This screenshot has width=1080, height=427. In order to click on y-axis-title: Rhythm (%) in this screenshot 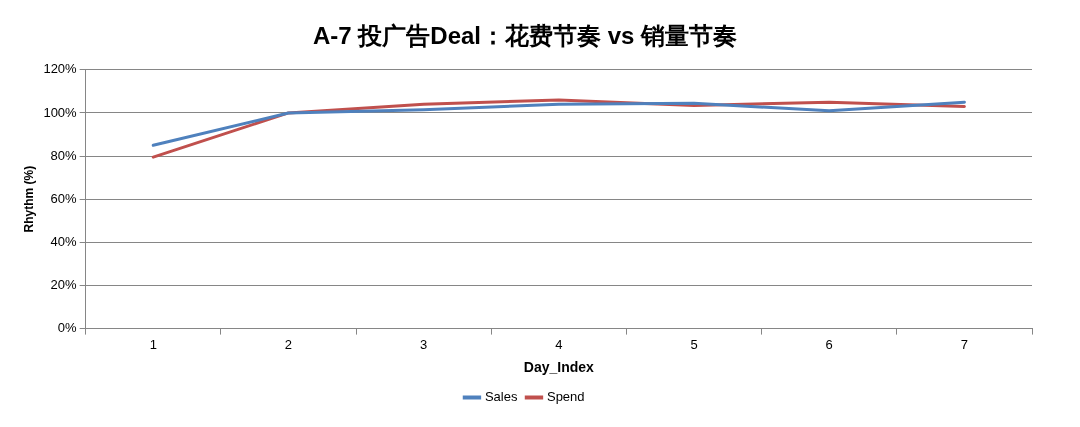, I will do `click(28, 199)`.